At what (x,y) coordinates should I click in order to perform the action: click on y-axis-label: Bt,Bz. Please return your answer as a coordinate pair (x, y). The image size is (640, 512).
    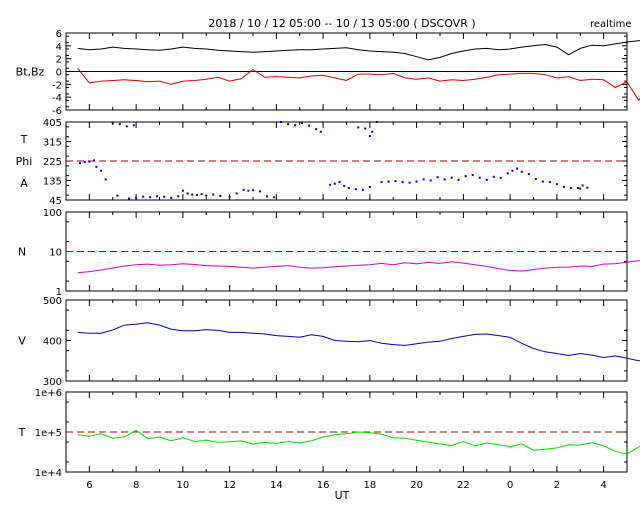
    Looking at the image, I should click on (30, 72).